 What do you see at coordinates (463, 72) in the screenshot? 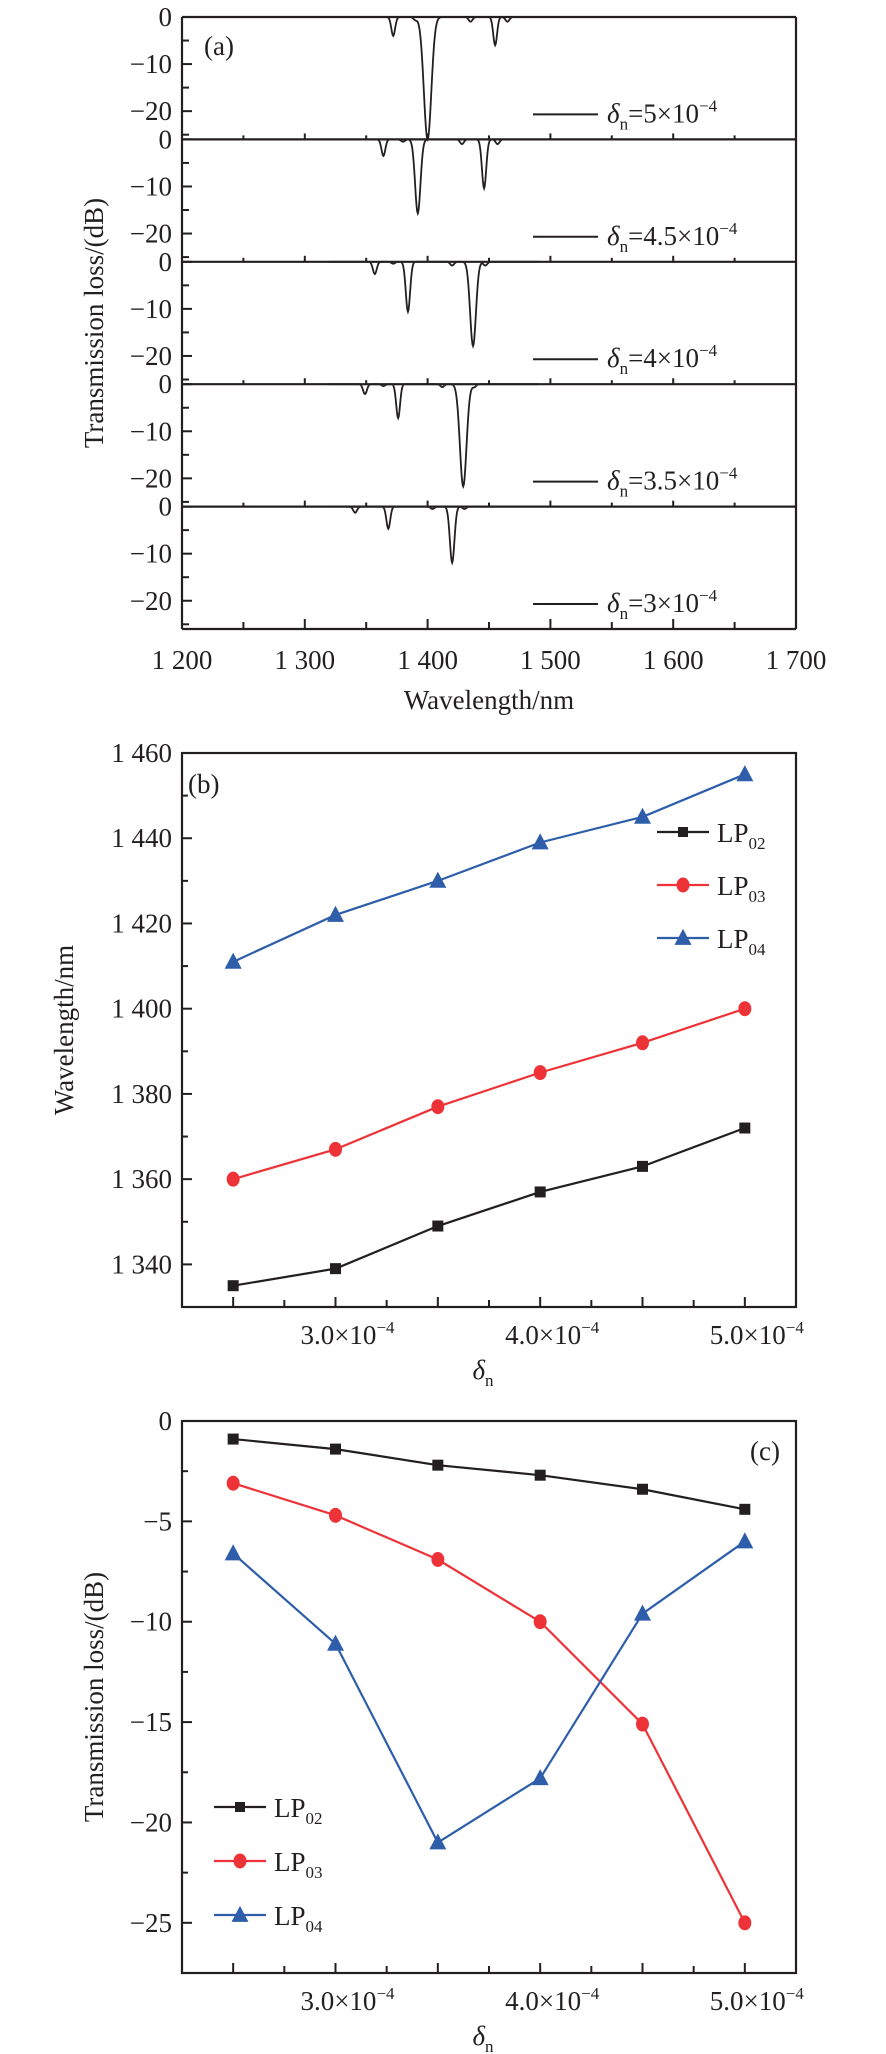
I see `subpanel-1: 0 −10 −20 δn=5×10−4` at bounding box center [463, 72].